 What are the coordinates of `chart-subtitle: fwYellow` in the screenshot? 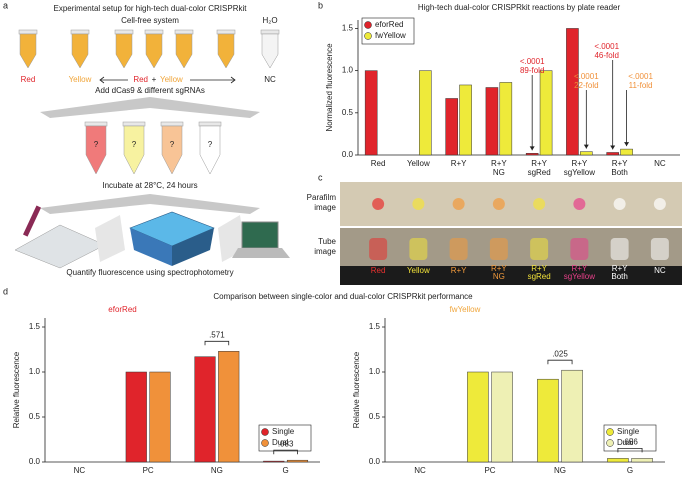 It's located at (465, 309).